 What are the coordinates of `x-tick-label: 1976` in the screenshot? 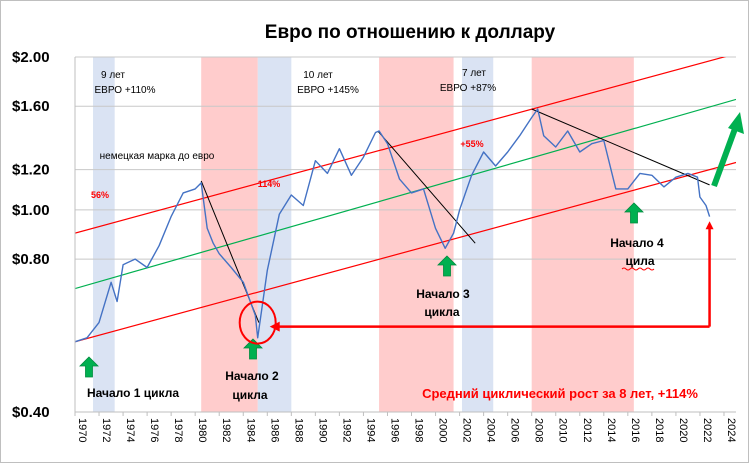 It's located at (154, 430).